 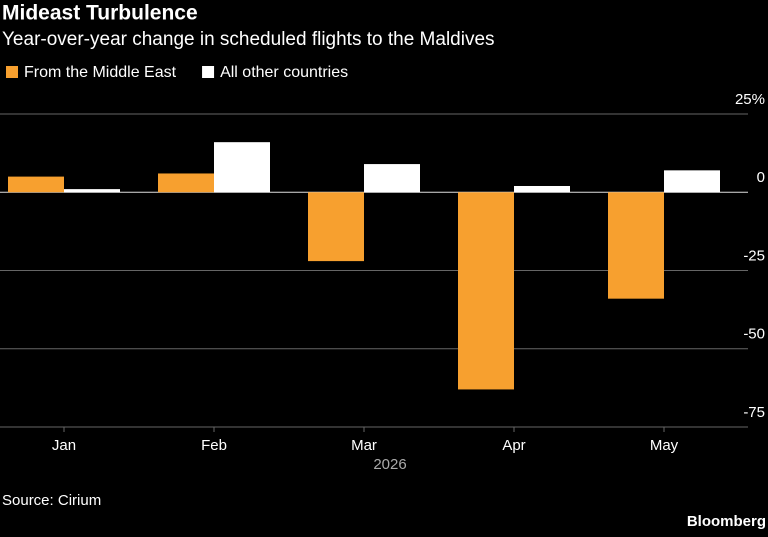 I want to click on x-tick-label: Mar, so click(x=364, y=445).